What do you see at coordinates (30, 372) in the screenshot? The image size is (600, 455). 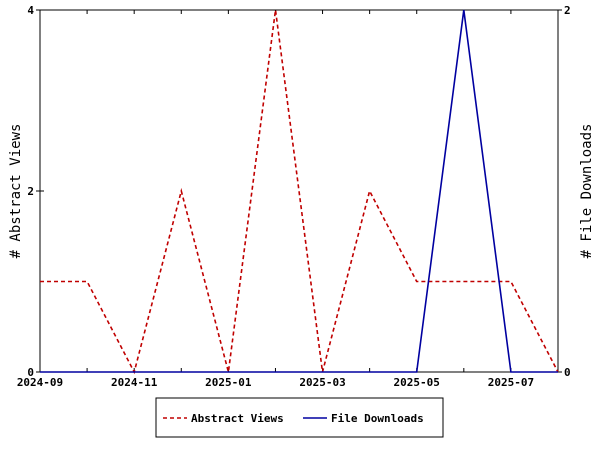 I see `y-left-tick-label: 0` at bounding box center [30, 372].